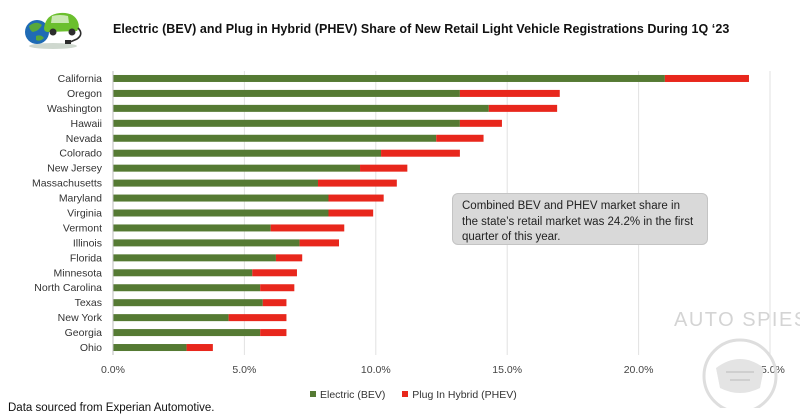  I want to click on source-note: Data sourced from Experian Automotive., so click(111, 408).